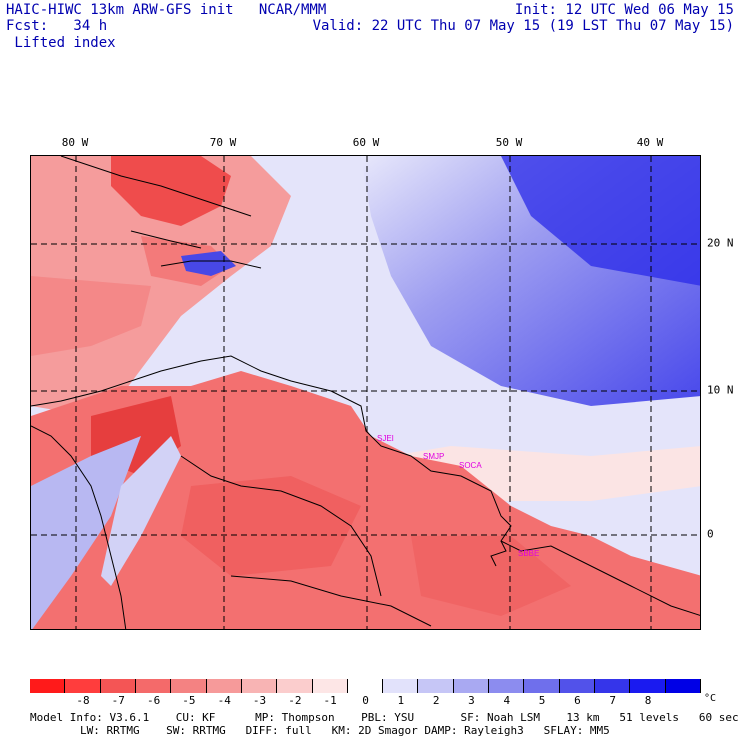 This screenshot has height=740, width=740. Describe the element at coordinates (710, 698) in the screenshot. I see `colorbar-unit: °C` at that location.